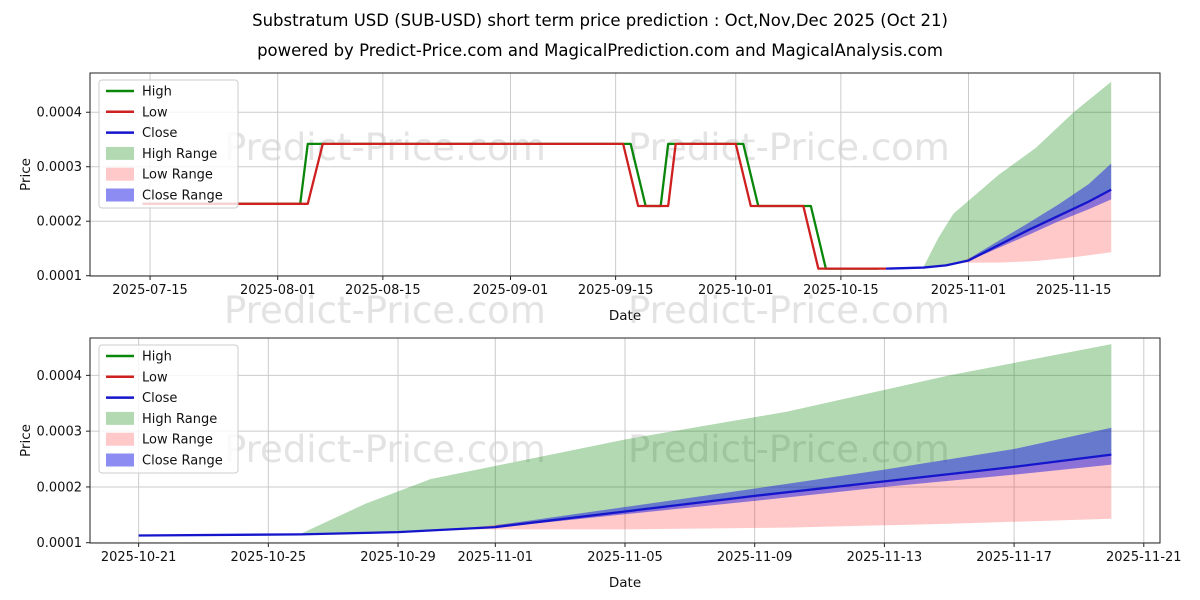  I want to click on x-tick-label: 2025-08-01, so click(278, 290).